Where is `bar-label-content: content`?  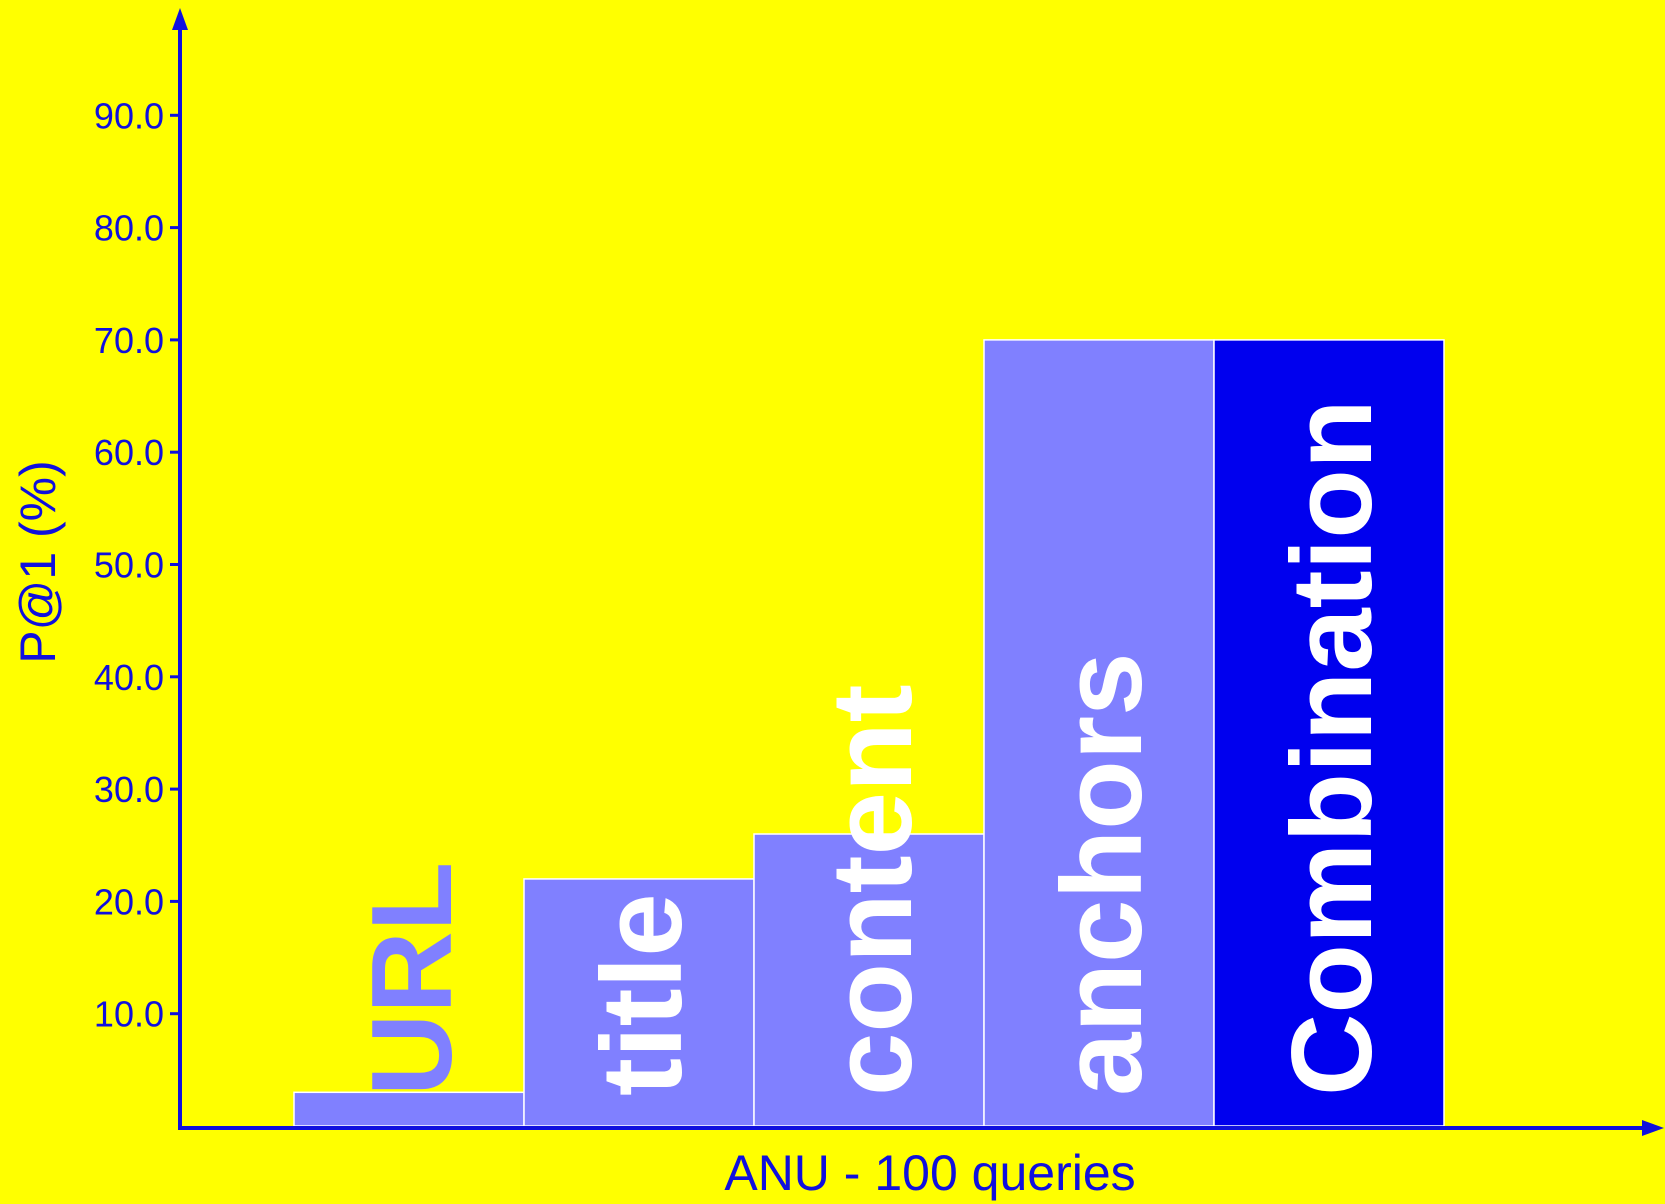 bar-label-content: content is located at coordinates (872, 890).